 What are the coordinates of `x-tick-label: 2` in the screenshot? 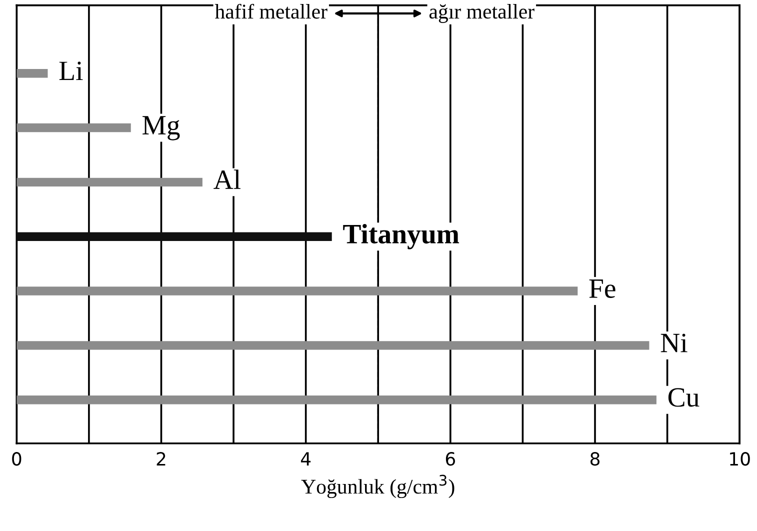 It's located at (161, 459).